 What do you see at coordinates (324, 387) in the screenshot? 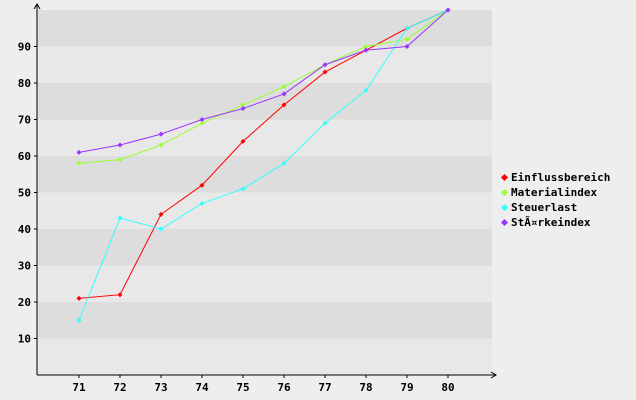
I see `x-tick-label: 77` at bounding box center [324, 387].